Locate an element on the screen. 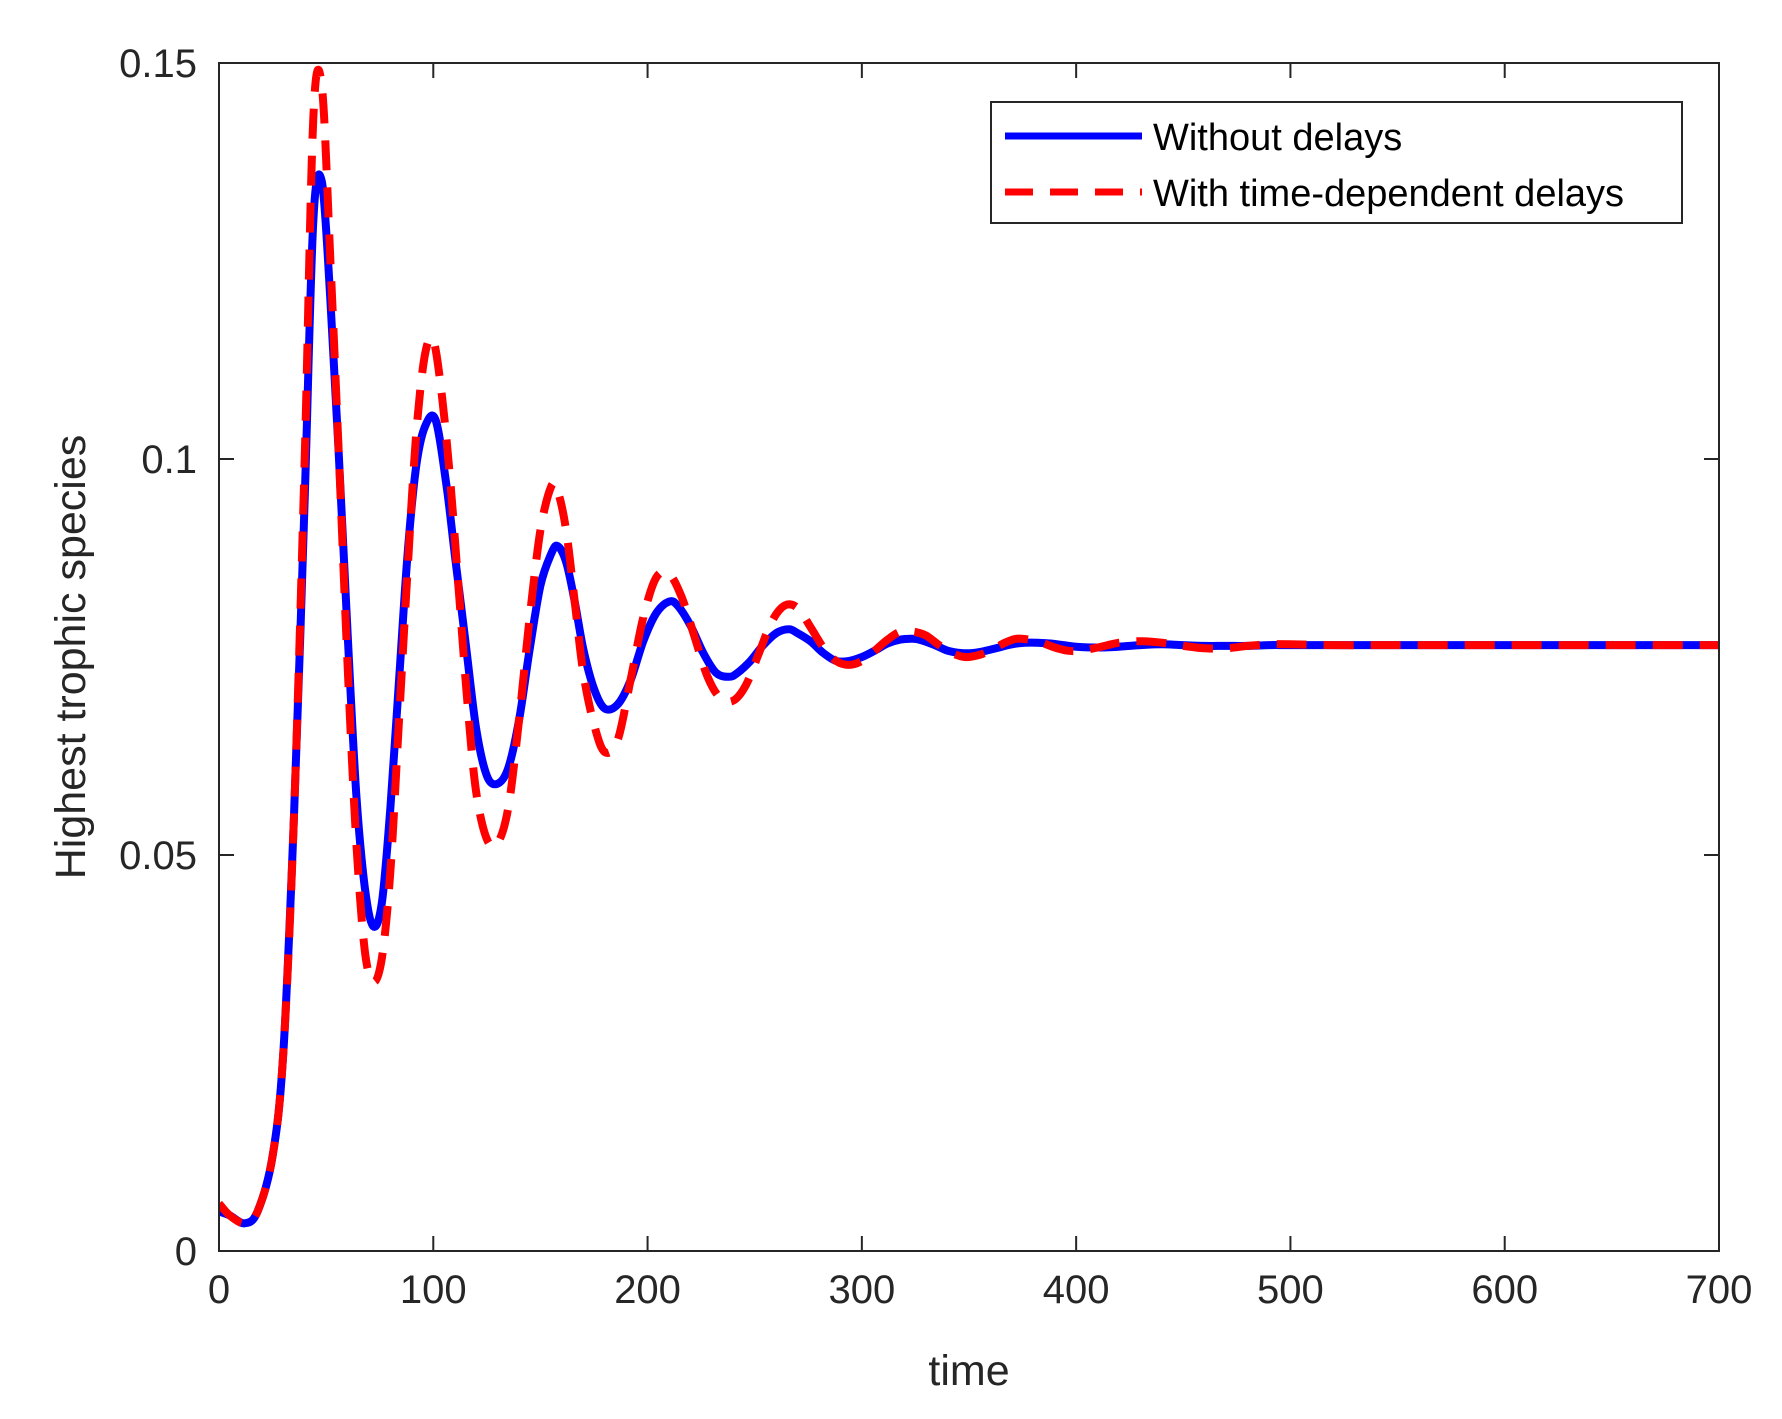  legend-entry-with-delays: With time-dependent delays is located at coordinates (1388, 194).